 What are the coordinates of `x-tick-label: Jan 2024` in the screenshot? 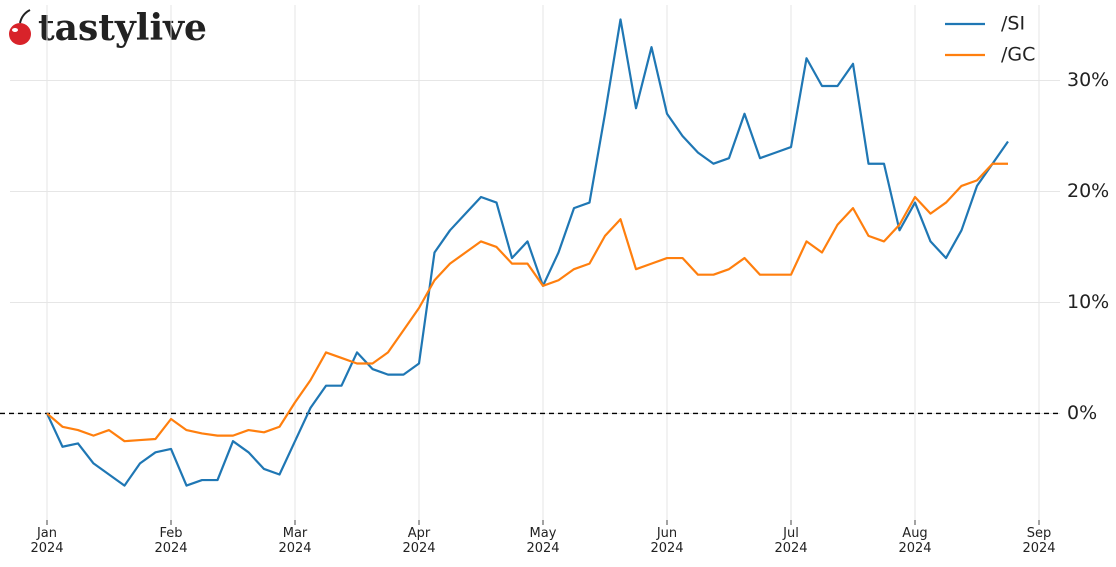 It's located at (47, 541).